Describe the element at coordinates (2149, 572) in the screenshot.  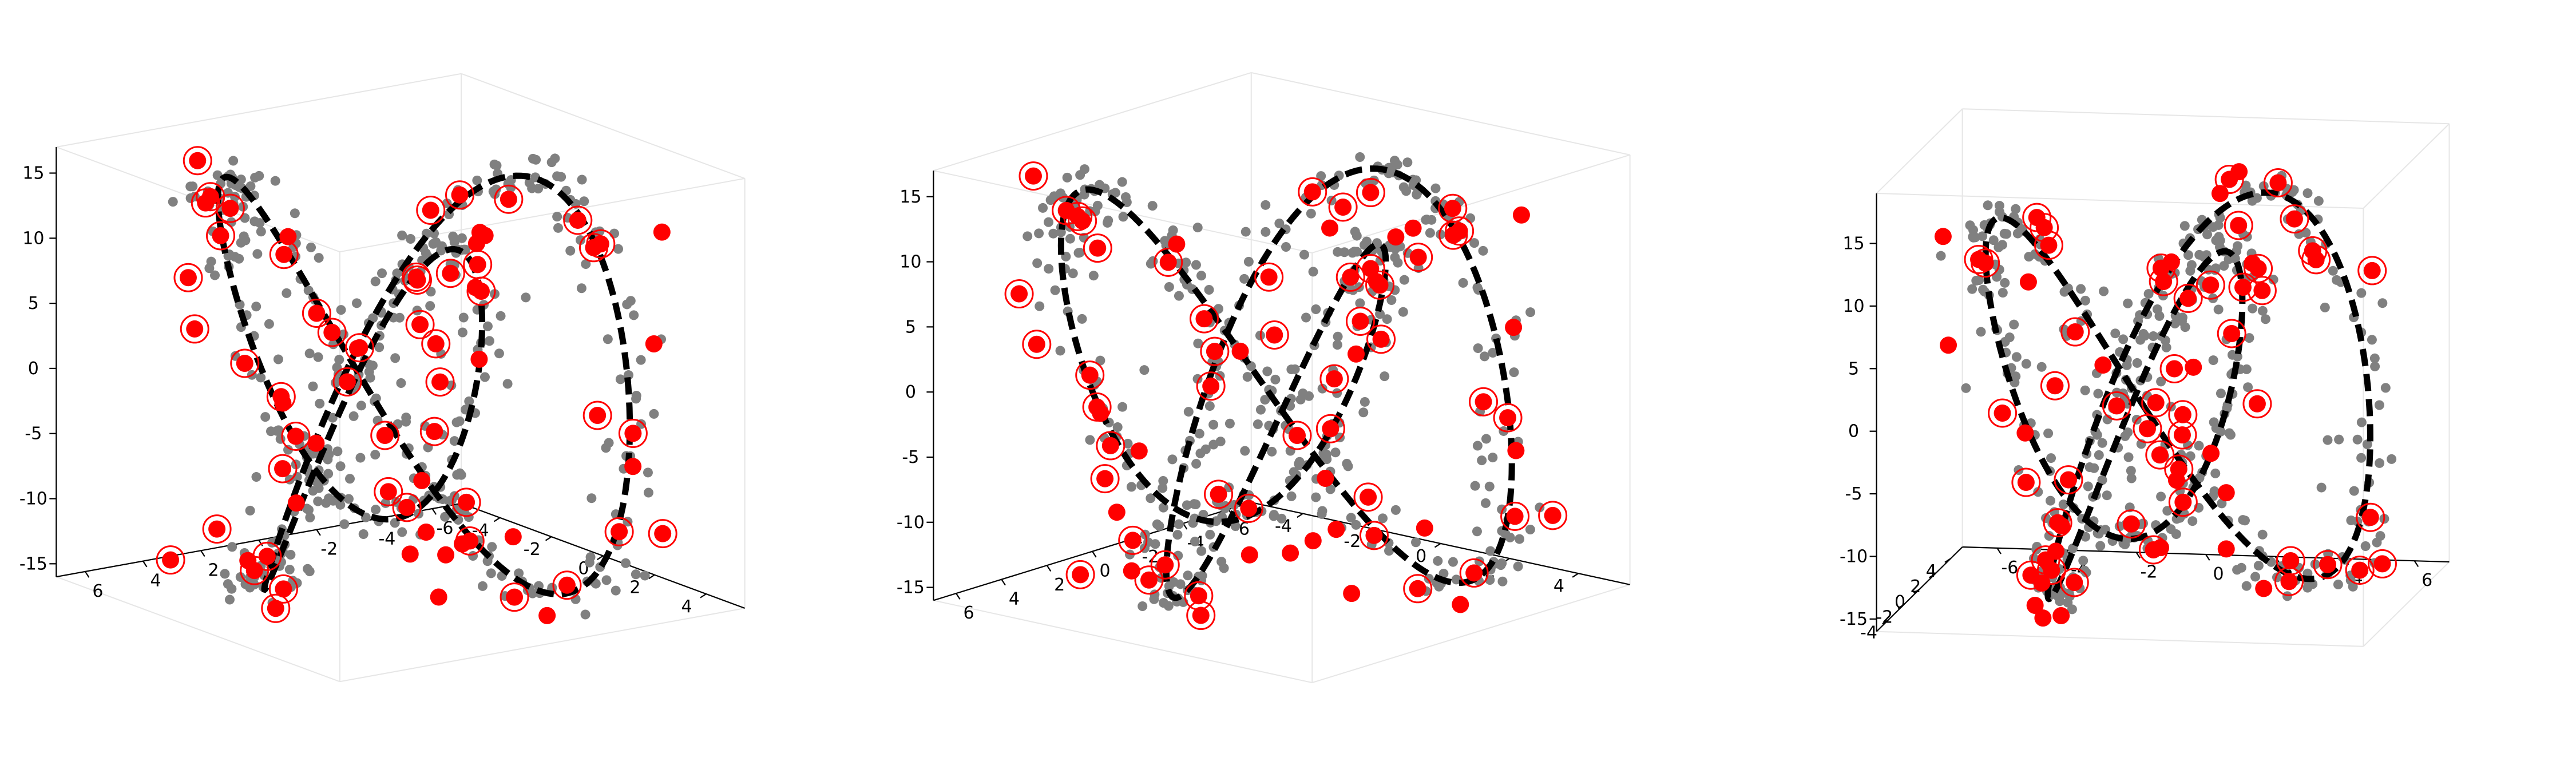
I see `x-axis-tick-label: -2` at that location.